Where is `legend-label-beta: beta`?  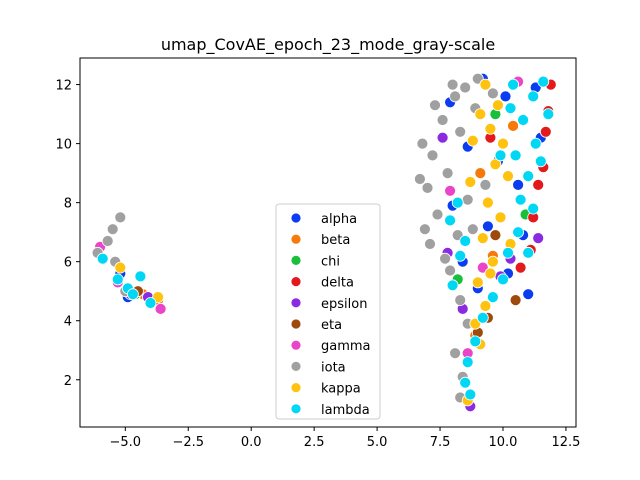
legend-label-beta: beta is located at coordinates (335, 240).